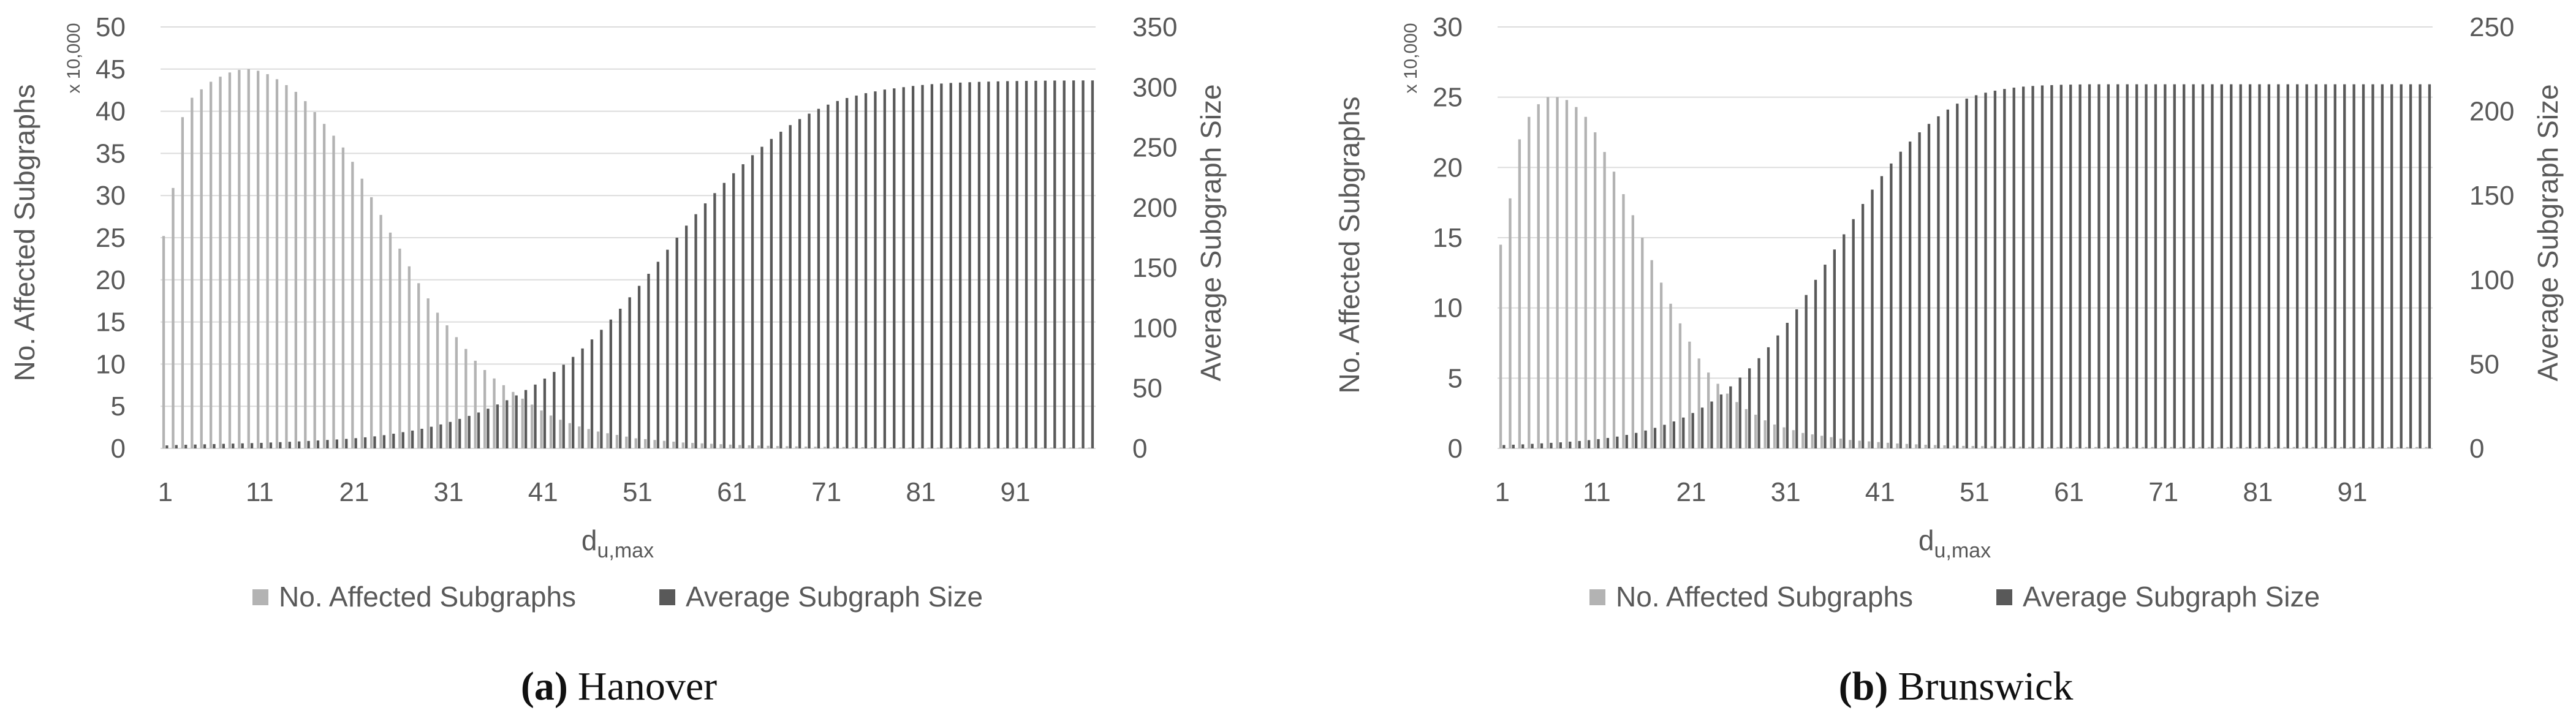 Image resolution: width=2576 pixels, height=721 pixels. Describe the element at coordinates (1154, 87) in the screenshot. I see `y-right-tick-label: 300` at that location.